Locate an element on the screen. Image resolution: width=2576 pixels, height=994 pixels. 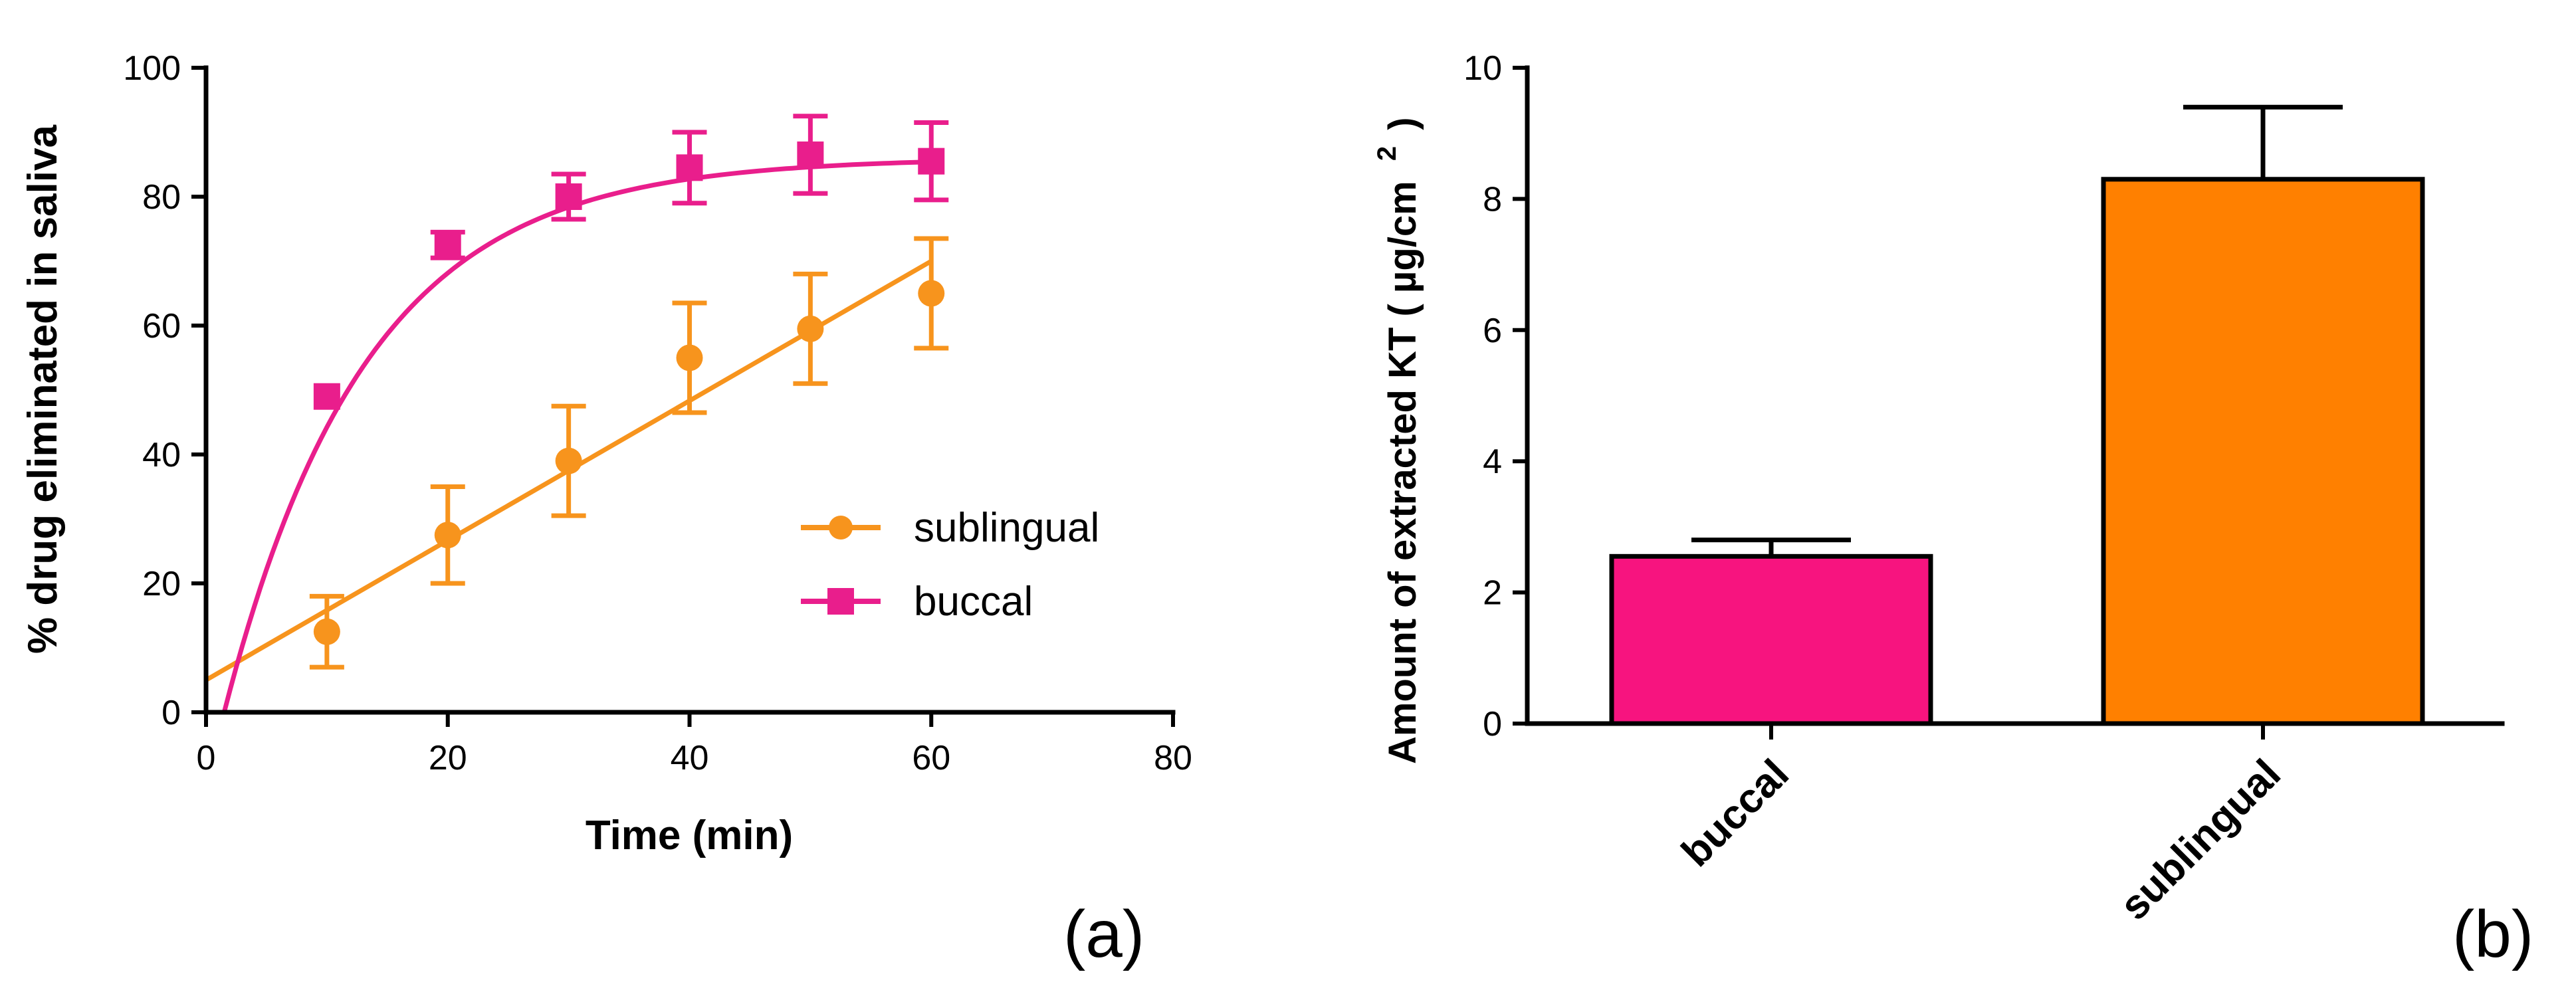
chart-a-panel-label: (a) is located at coordinates (1103, 934).